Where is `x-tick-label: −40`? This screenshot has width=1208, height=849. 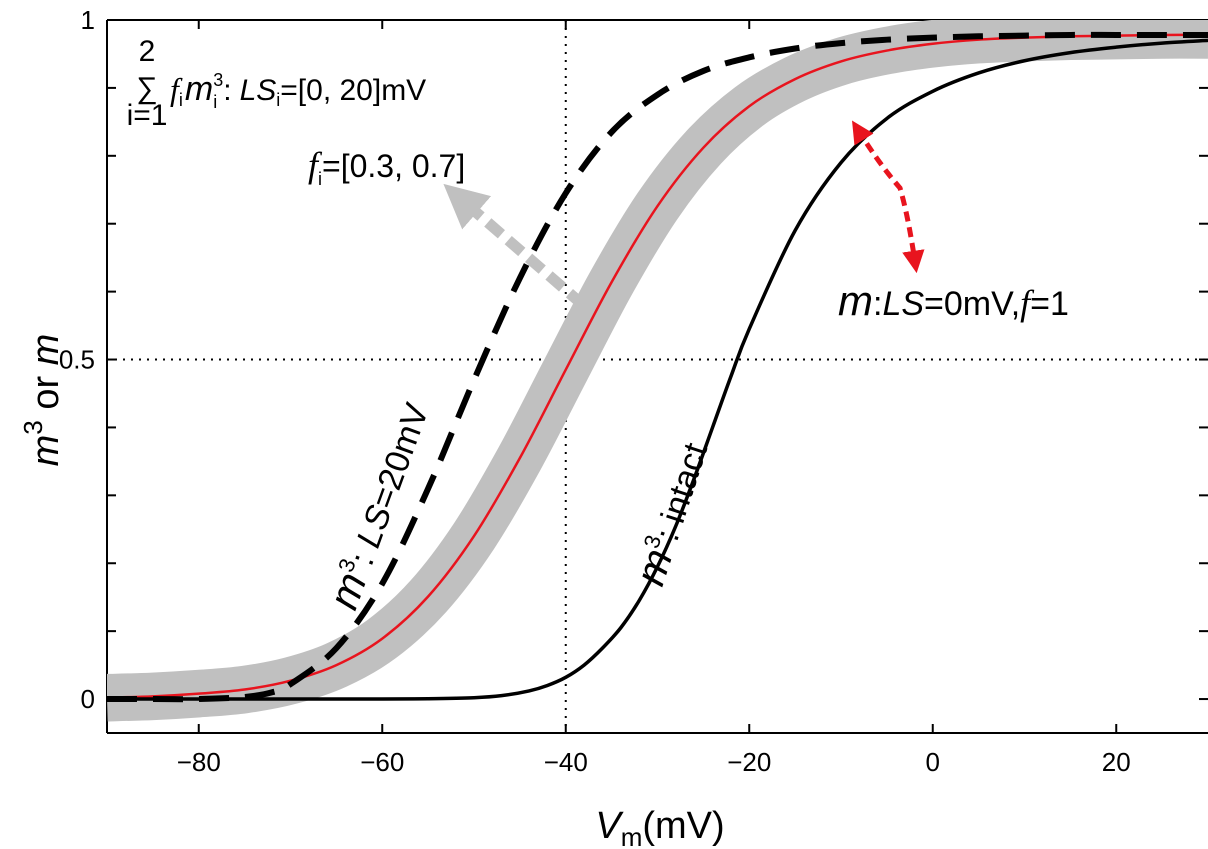 x-tick-label: −40 is located at coordinates (566, 762).